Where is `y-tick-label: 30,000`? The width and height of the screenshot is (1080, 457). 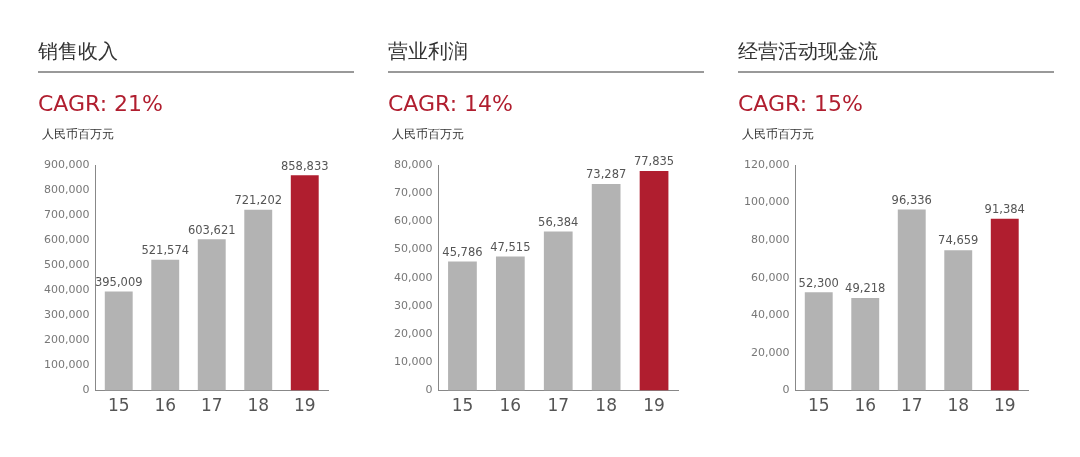
y-tick-label: 30,000 is located at coordinates (413, 305).